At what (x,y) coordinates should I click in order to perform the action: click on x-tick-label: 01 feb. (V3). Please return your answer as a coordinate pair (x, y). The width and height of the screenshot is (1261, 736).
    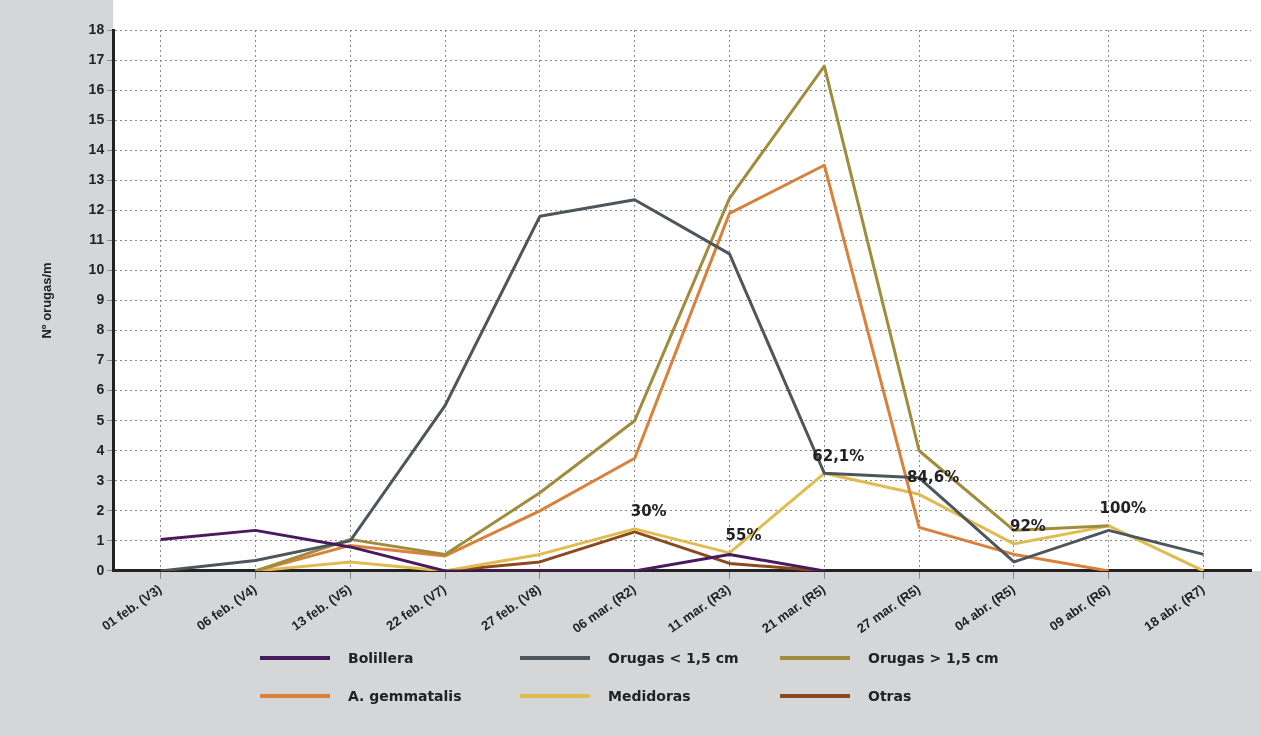
    Looking at the image, I should click on (132, 607).